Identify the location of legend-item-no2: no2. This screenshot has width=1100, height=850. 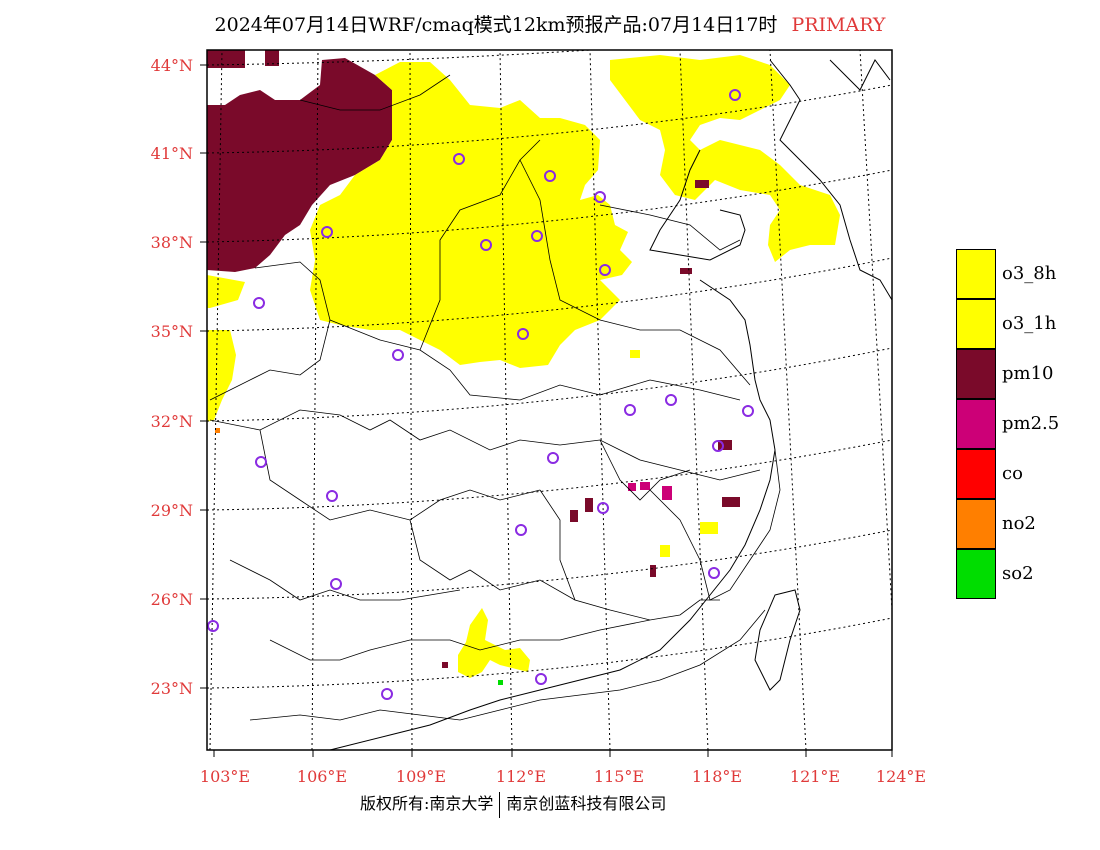
(1028, 524).